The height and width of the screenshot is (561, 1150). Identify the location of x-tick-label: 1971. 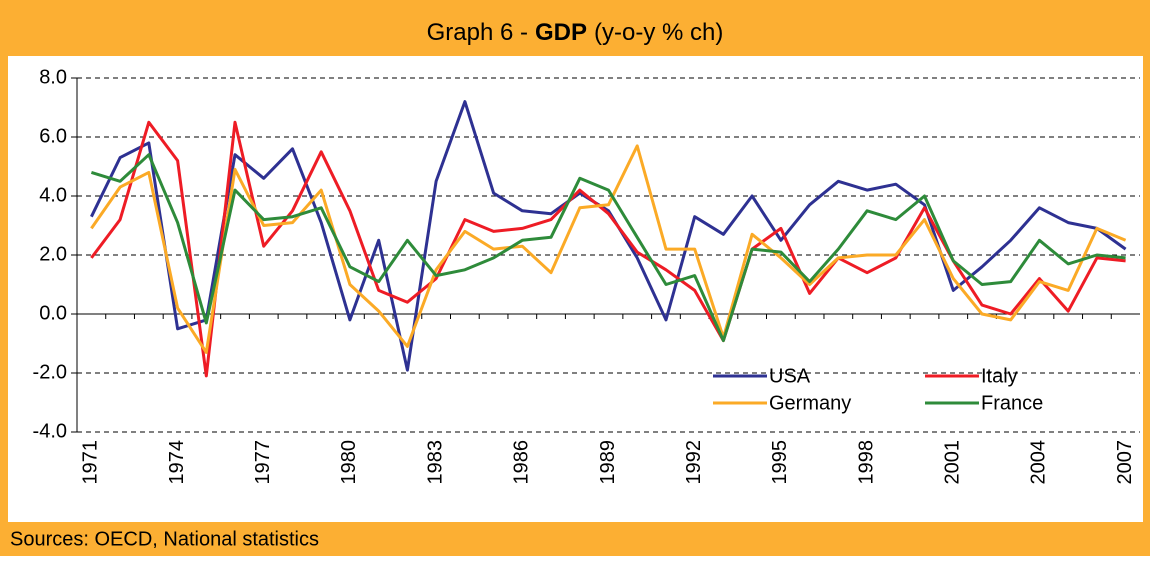
(91, 462).